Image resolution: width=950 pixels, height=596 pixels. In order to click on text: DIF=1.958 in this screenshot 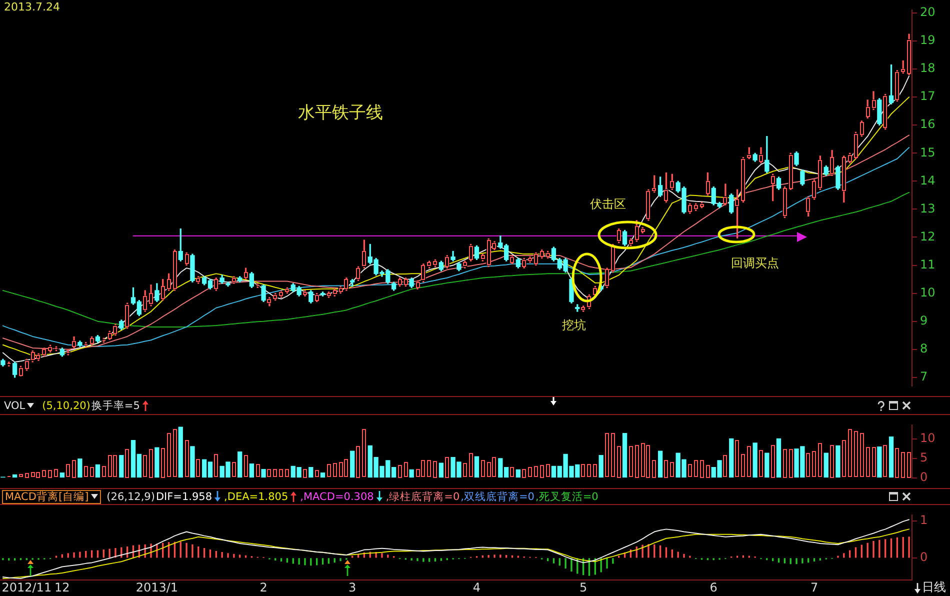, I will do `click(184, 496)`.